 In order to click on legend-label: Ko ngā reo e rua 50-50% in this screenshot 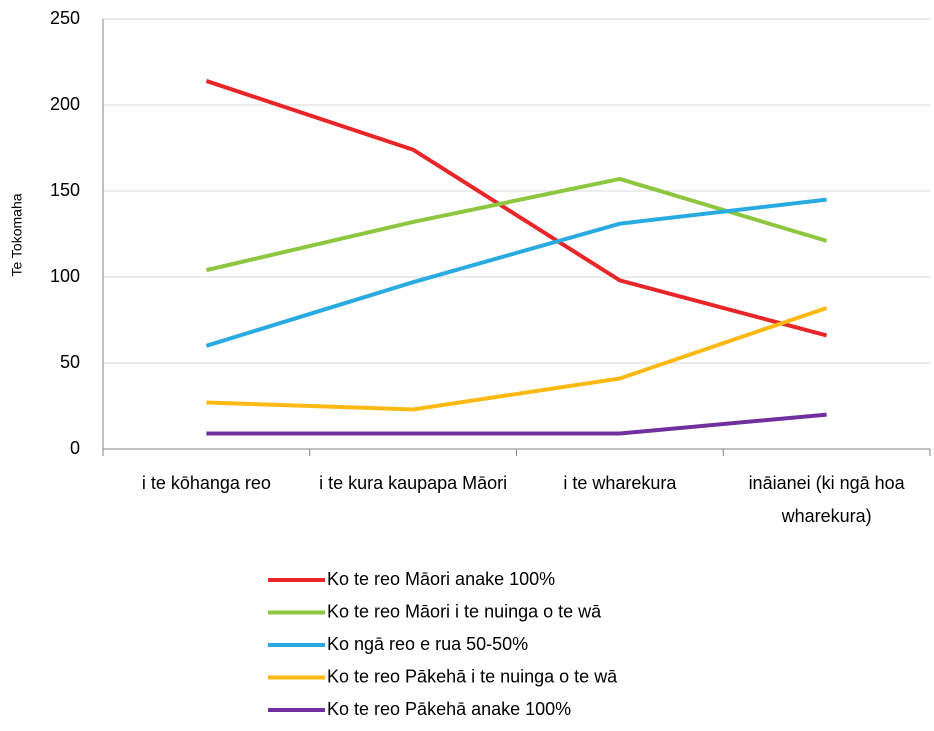, I will do `click(427, 644)`.